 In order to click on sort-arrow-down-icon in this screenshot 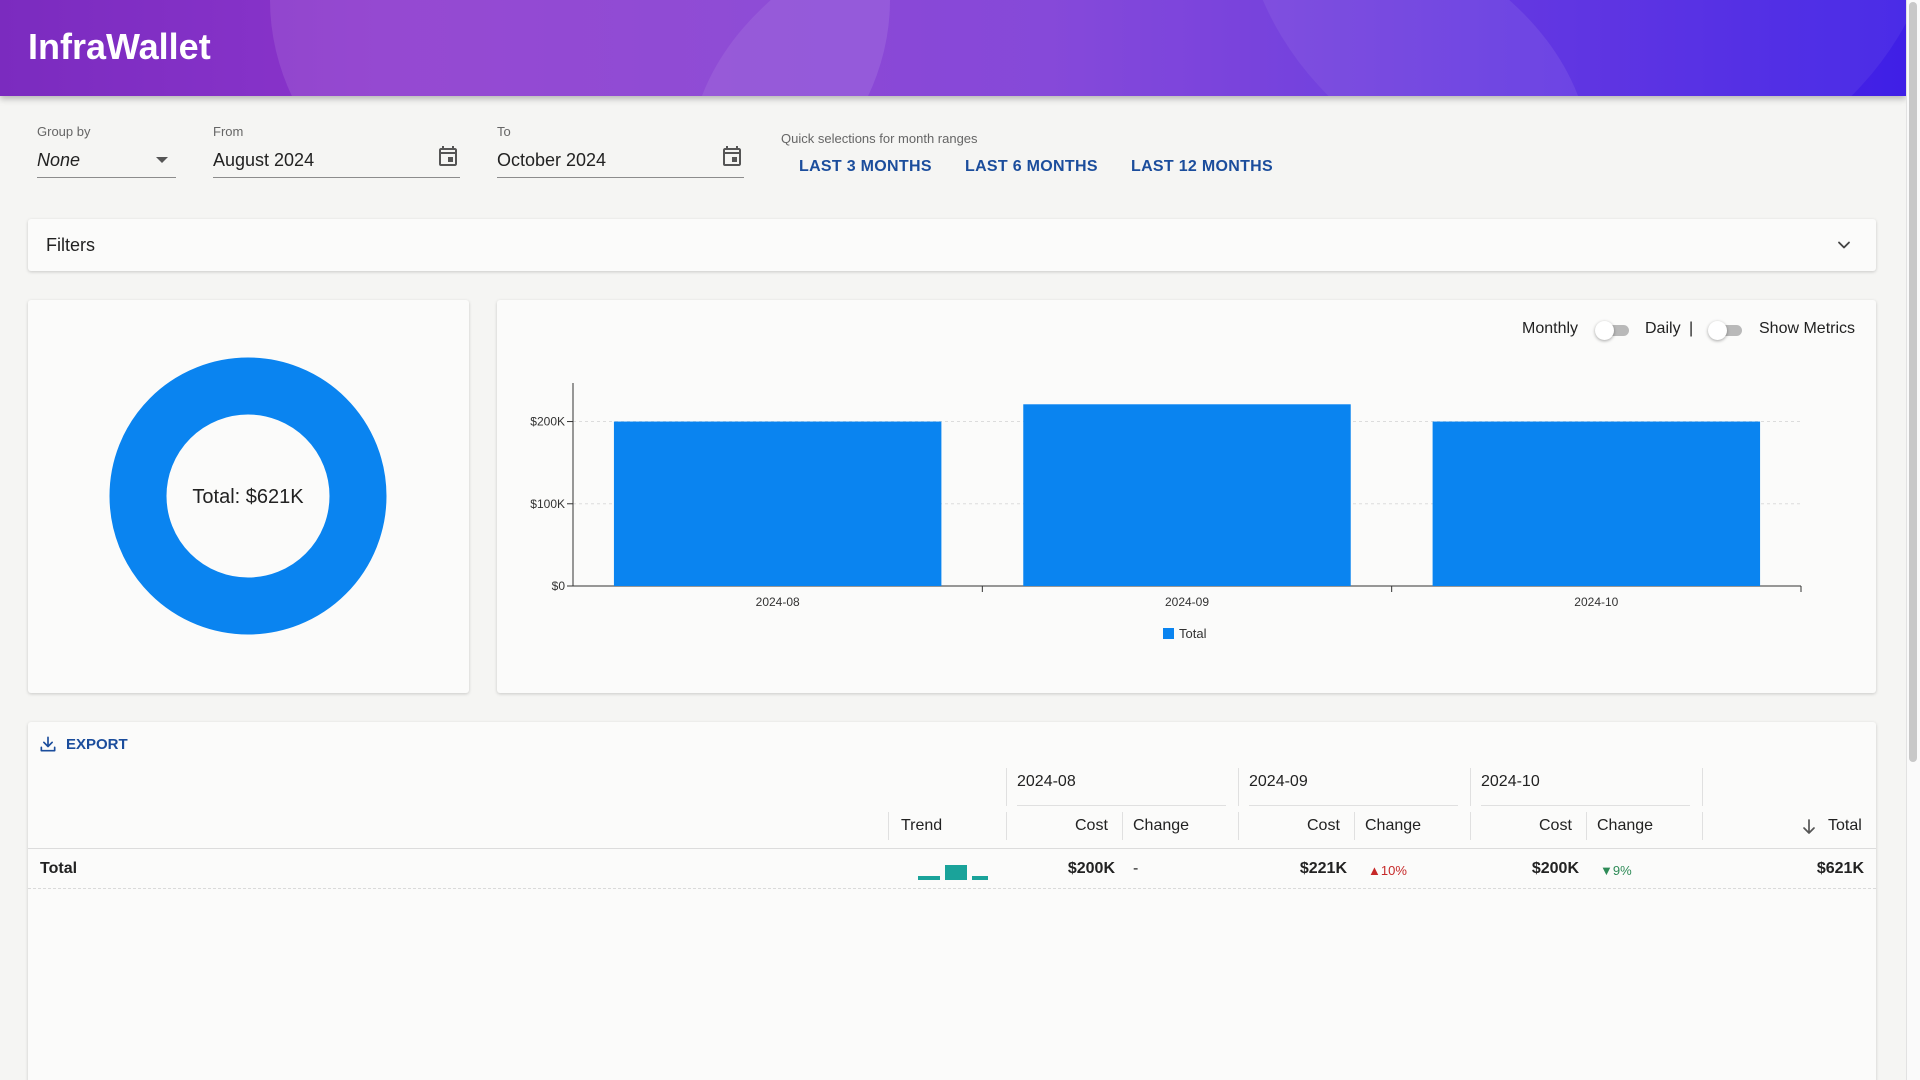, I will do `click(1809, 827)`.